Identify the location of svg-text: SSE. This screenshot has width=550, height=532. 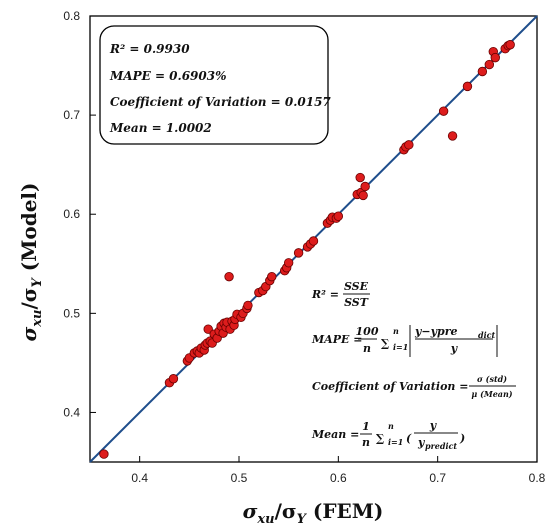
(356, 286).